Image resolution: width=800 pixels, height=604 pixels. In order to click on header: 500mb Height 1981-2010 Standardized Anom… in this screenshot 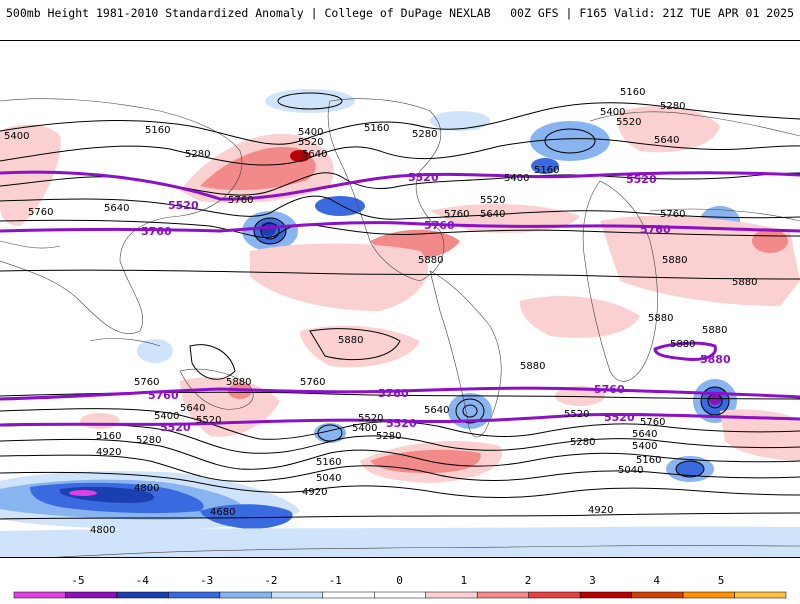, I will do `click(400, 11)`.